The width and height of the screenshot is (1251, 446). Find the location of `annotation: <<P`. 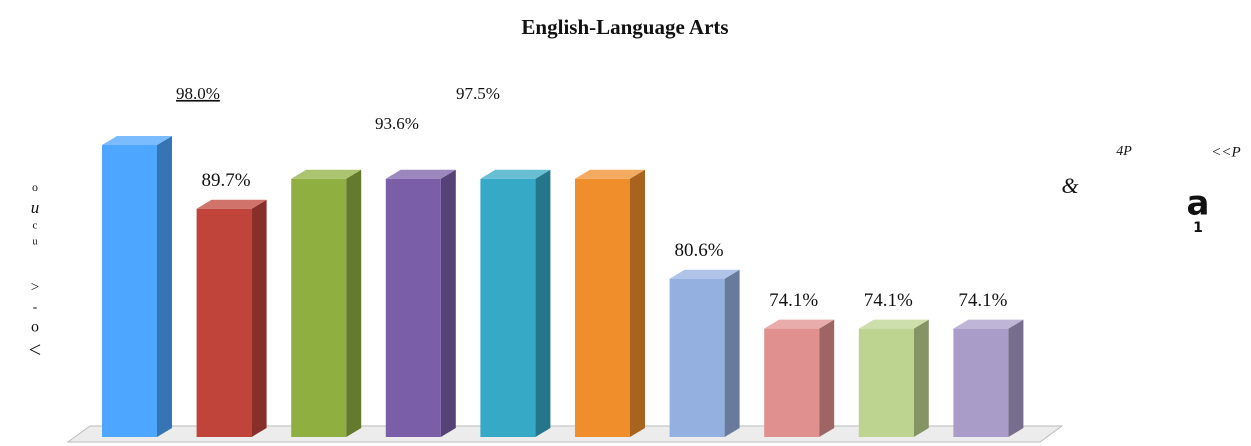

annotation: <<P is located at coordinates (1225, 152).